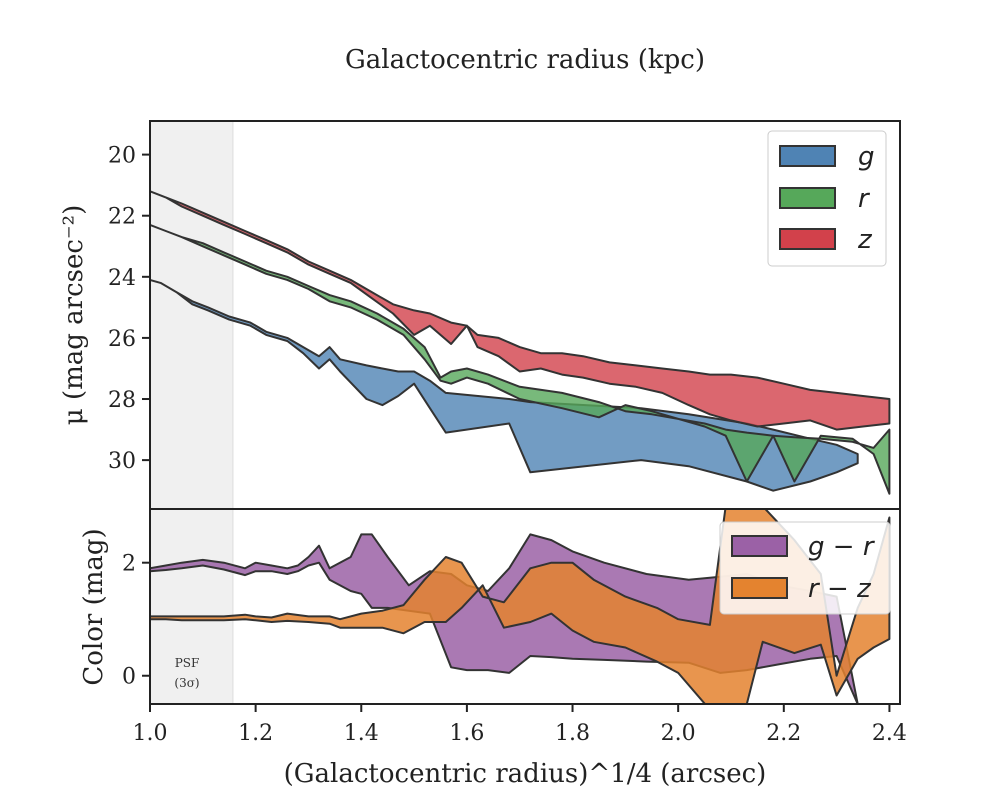 This screenshot has height=800, width=1000. What do you see at coordinates (129, 677) in the screenshot?
I see `ytick-label-bottom: 0` at bounding box center [129, 677].